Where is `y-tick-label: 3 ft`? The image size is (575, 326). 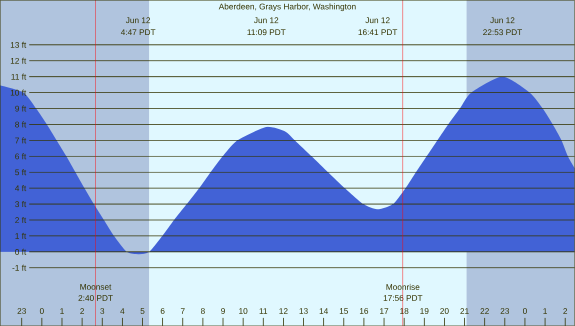 y-tick-label: 3 ft is located at coordinates (20, 203).